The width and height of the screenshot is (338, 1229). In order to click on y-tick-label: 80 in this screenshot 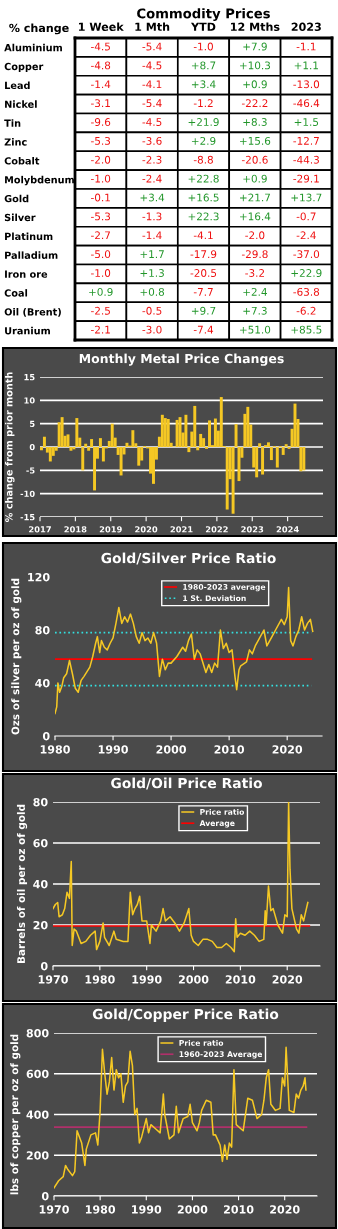, I will do `click(40, 802)`.